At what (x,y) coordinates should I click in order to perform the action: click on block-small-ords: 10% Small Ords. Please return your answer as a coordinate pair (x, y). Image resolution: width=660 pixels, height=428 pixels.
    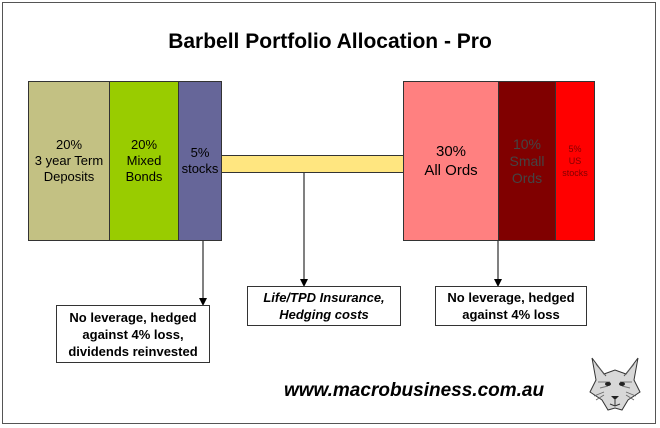
    Looking at the image, I should click on (527, 161).